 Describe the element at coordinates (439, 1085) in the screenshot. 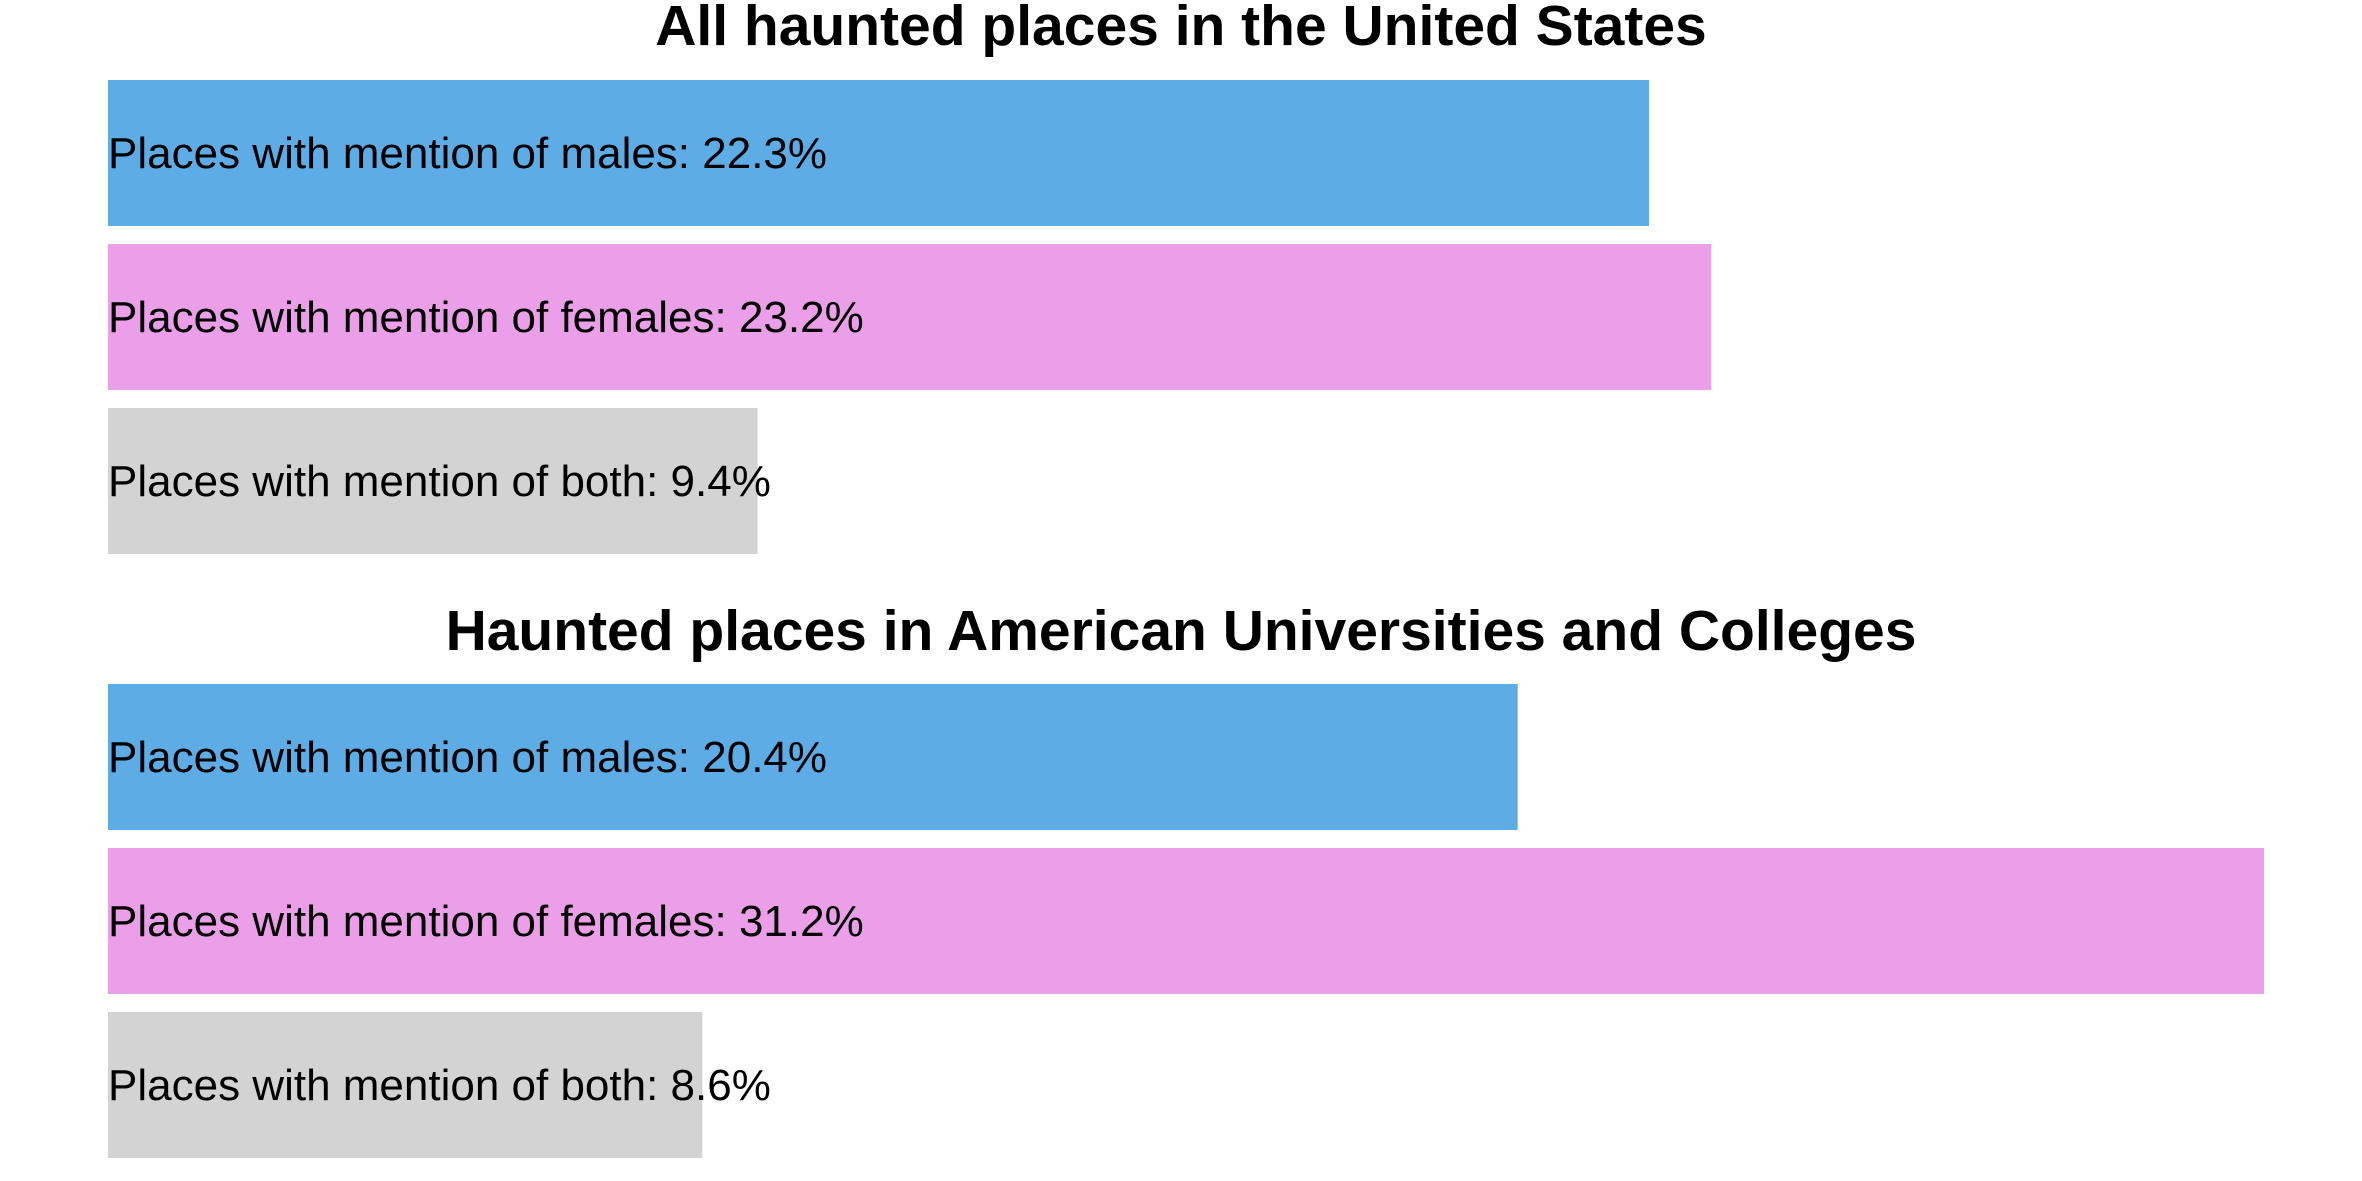

I see `bar-label-both: Places with mention of both: 8.6%` at that location.